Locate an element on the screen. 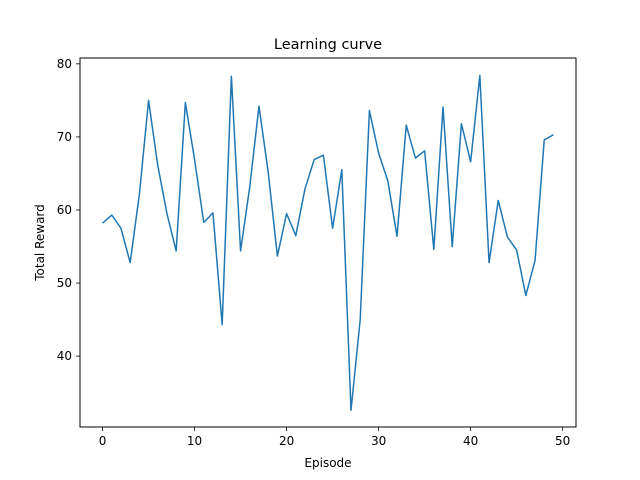 The height and width of the screenshot is (480, 640). x-tick-label: 20 is located at coordinates (286, 441).